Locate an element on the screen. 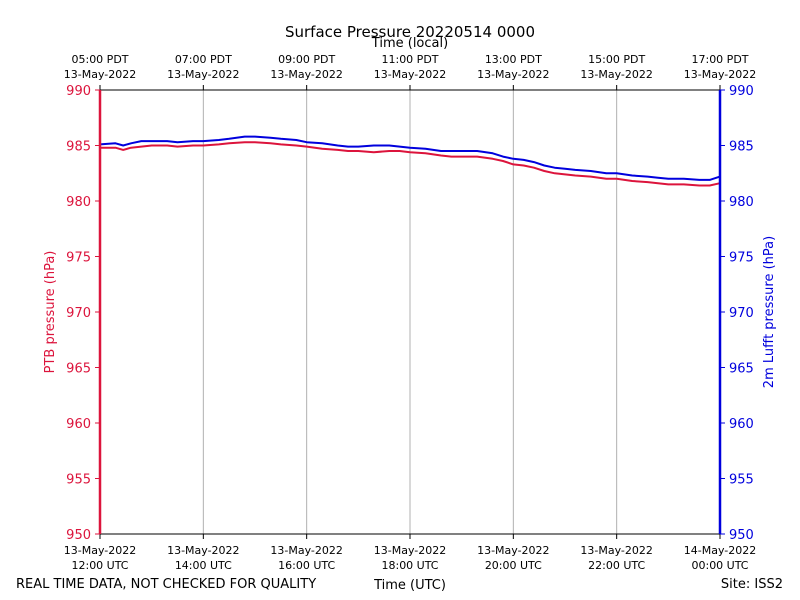  left-y-tick-label: 970 is located at coordinates (78, 313).